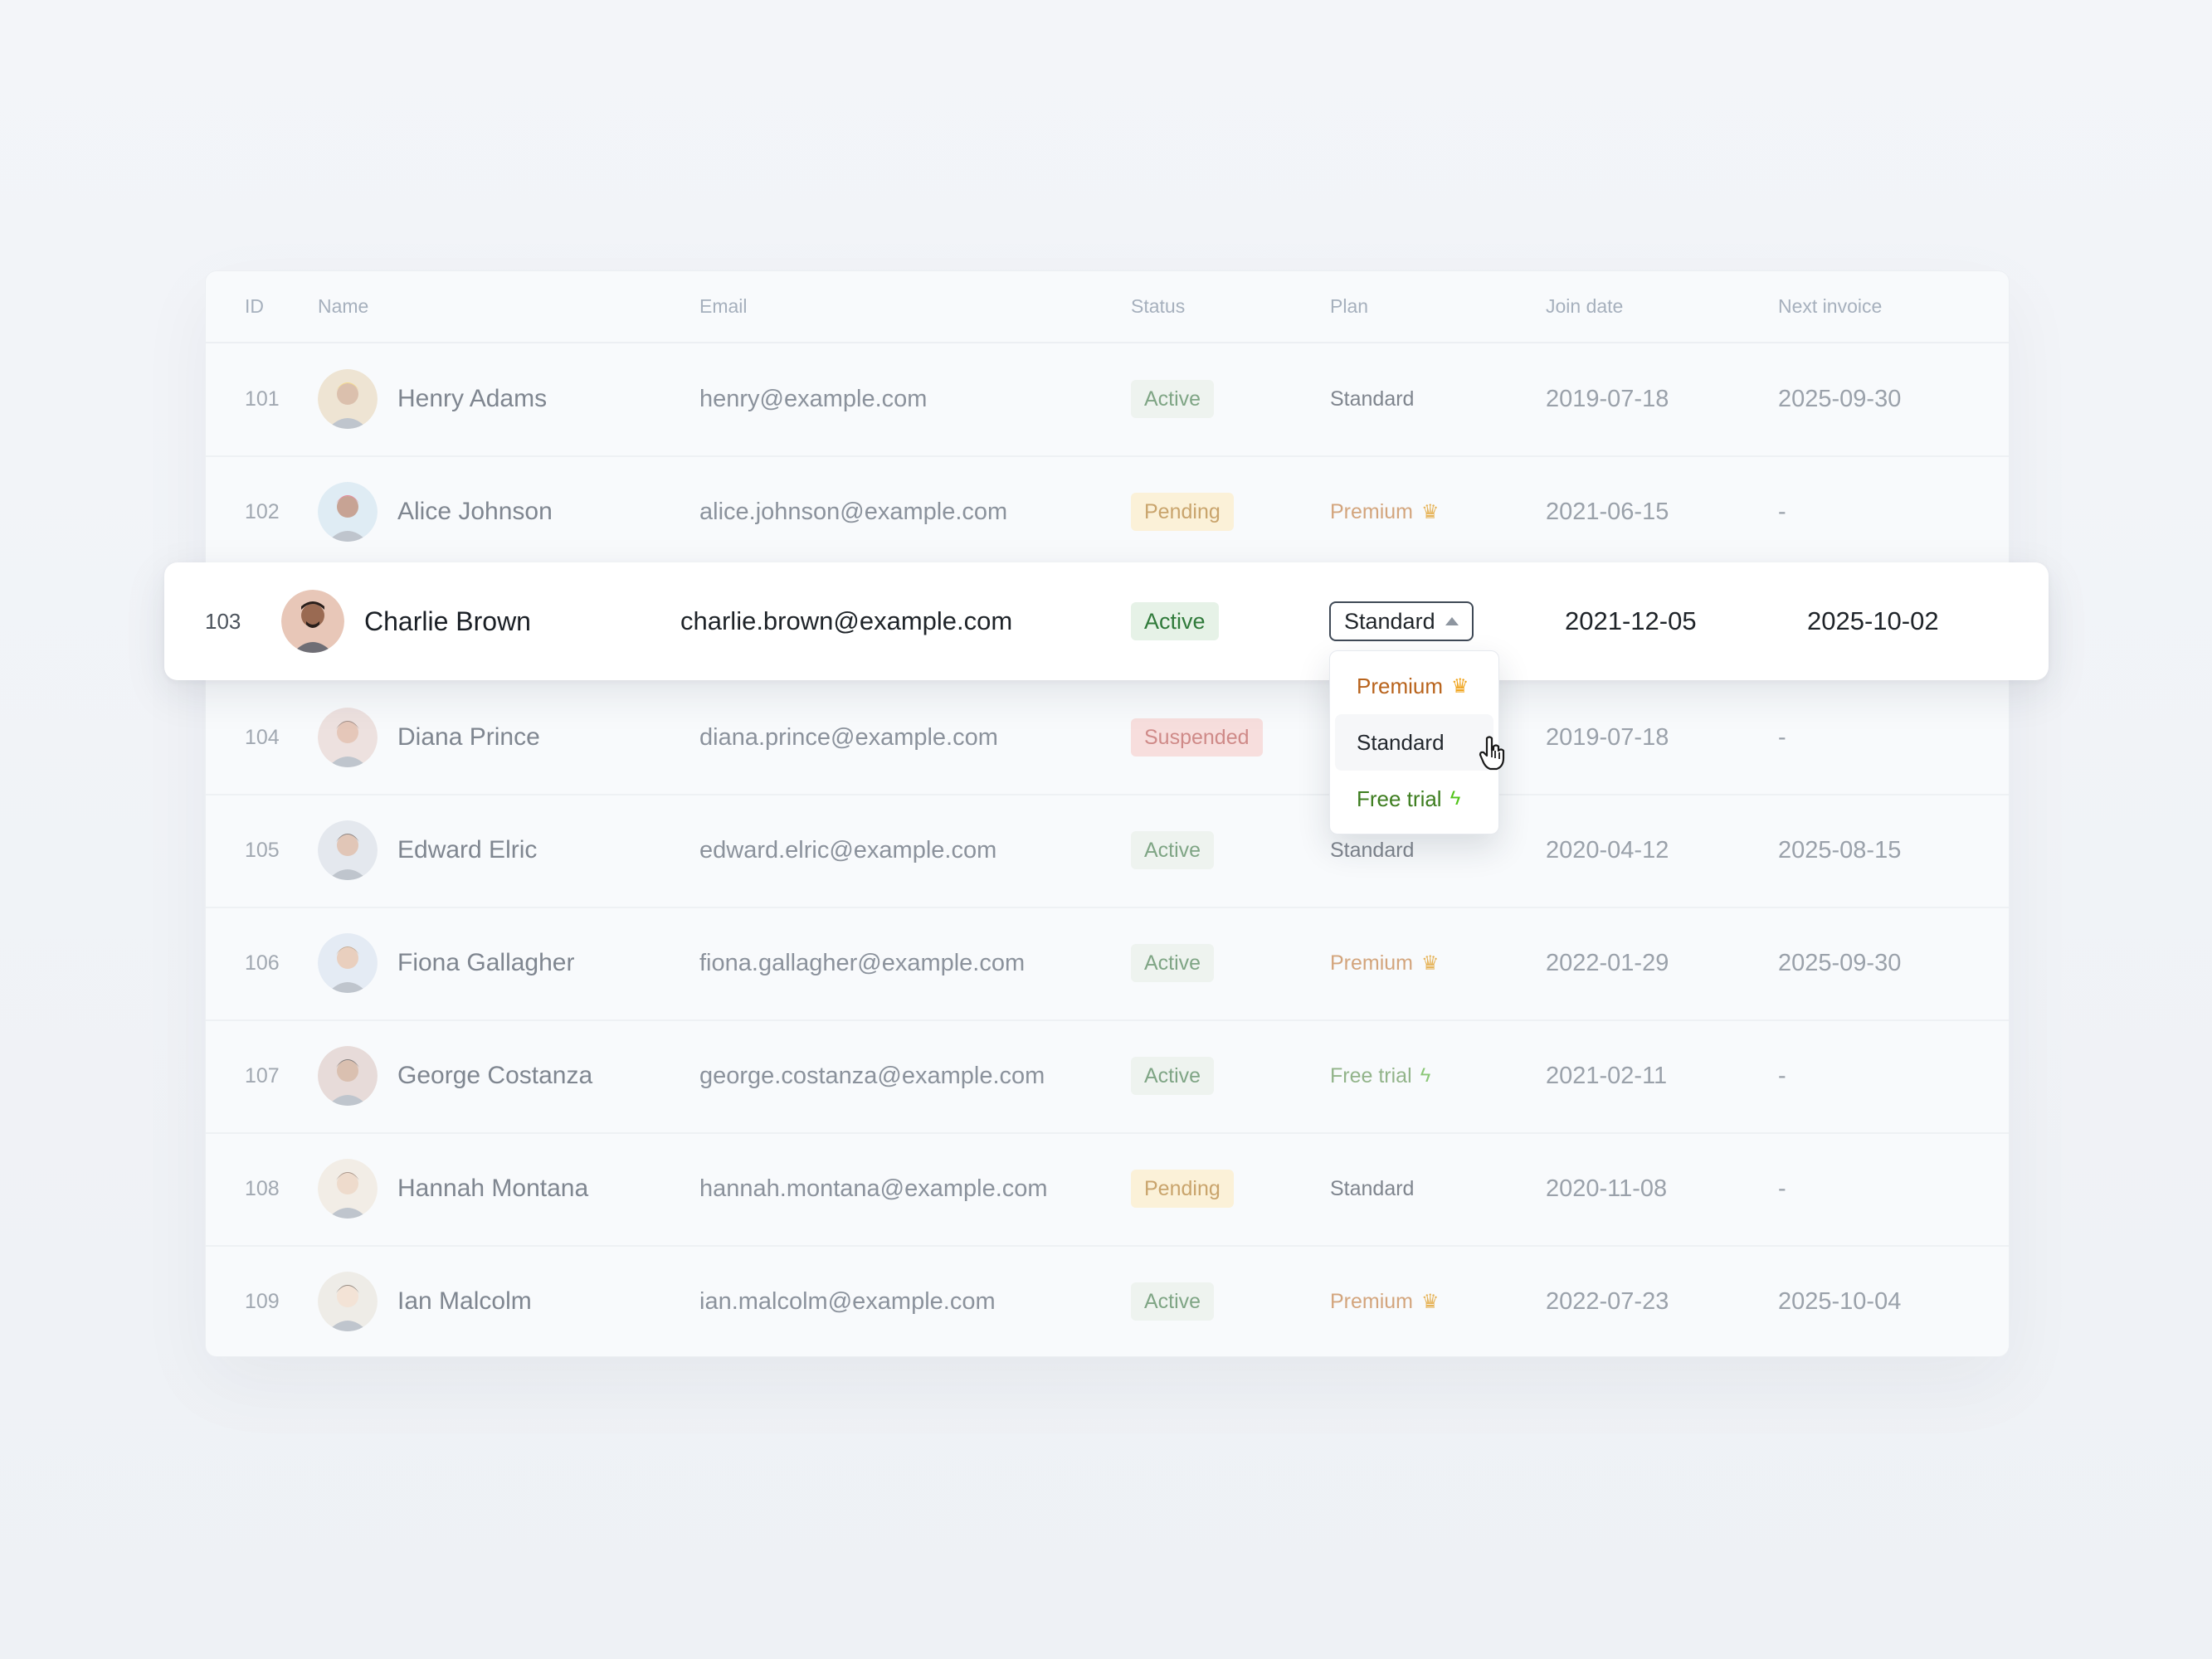 This screenshot has height=1659, width=2212. I want to click on row-id: 102, so click(262, 511).